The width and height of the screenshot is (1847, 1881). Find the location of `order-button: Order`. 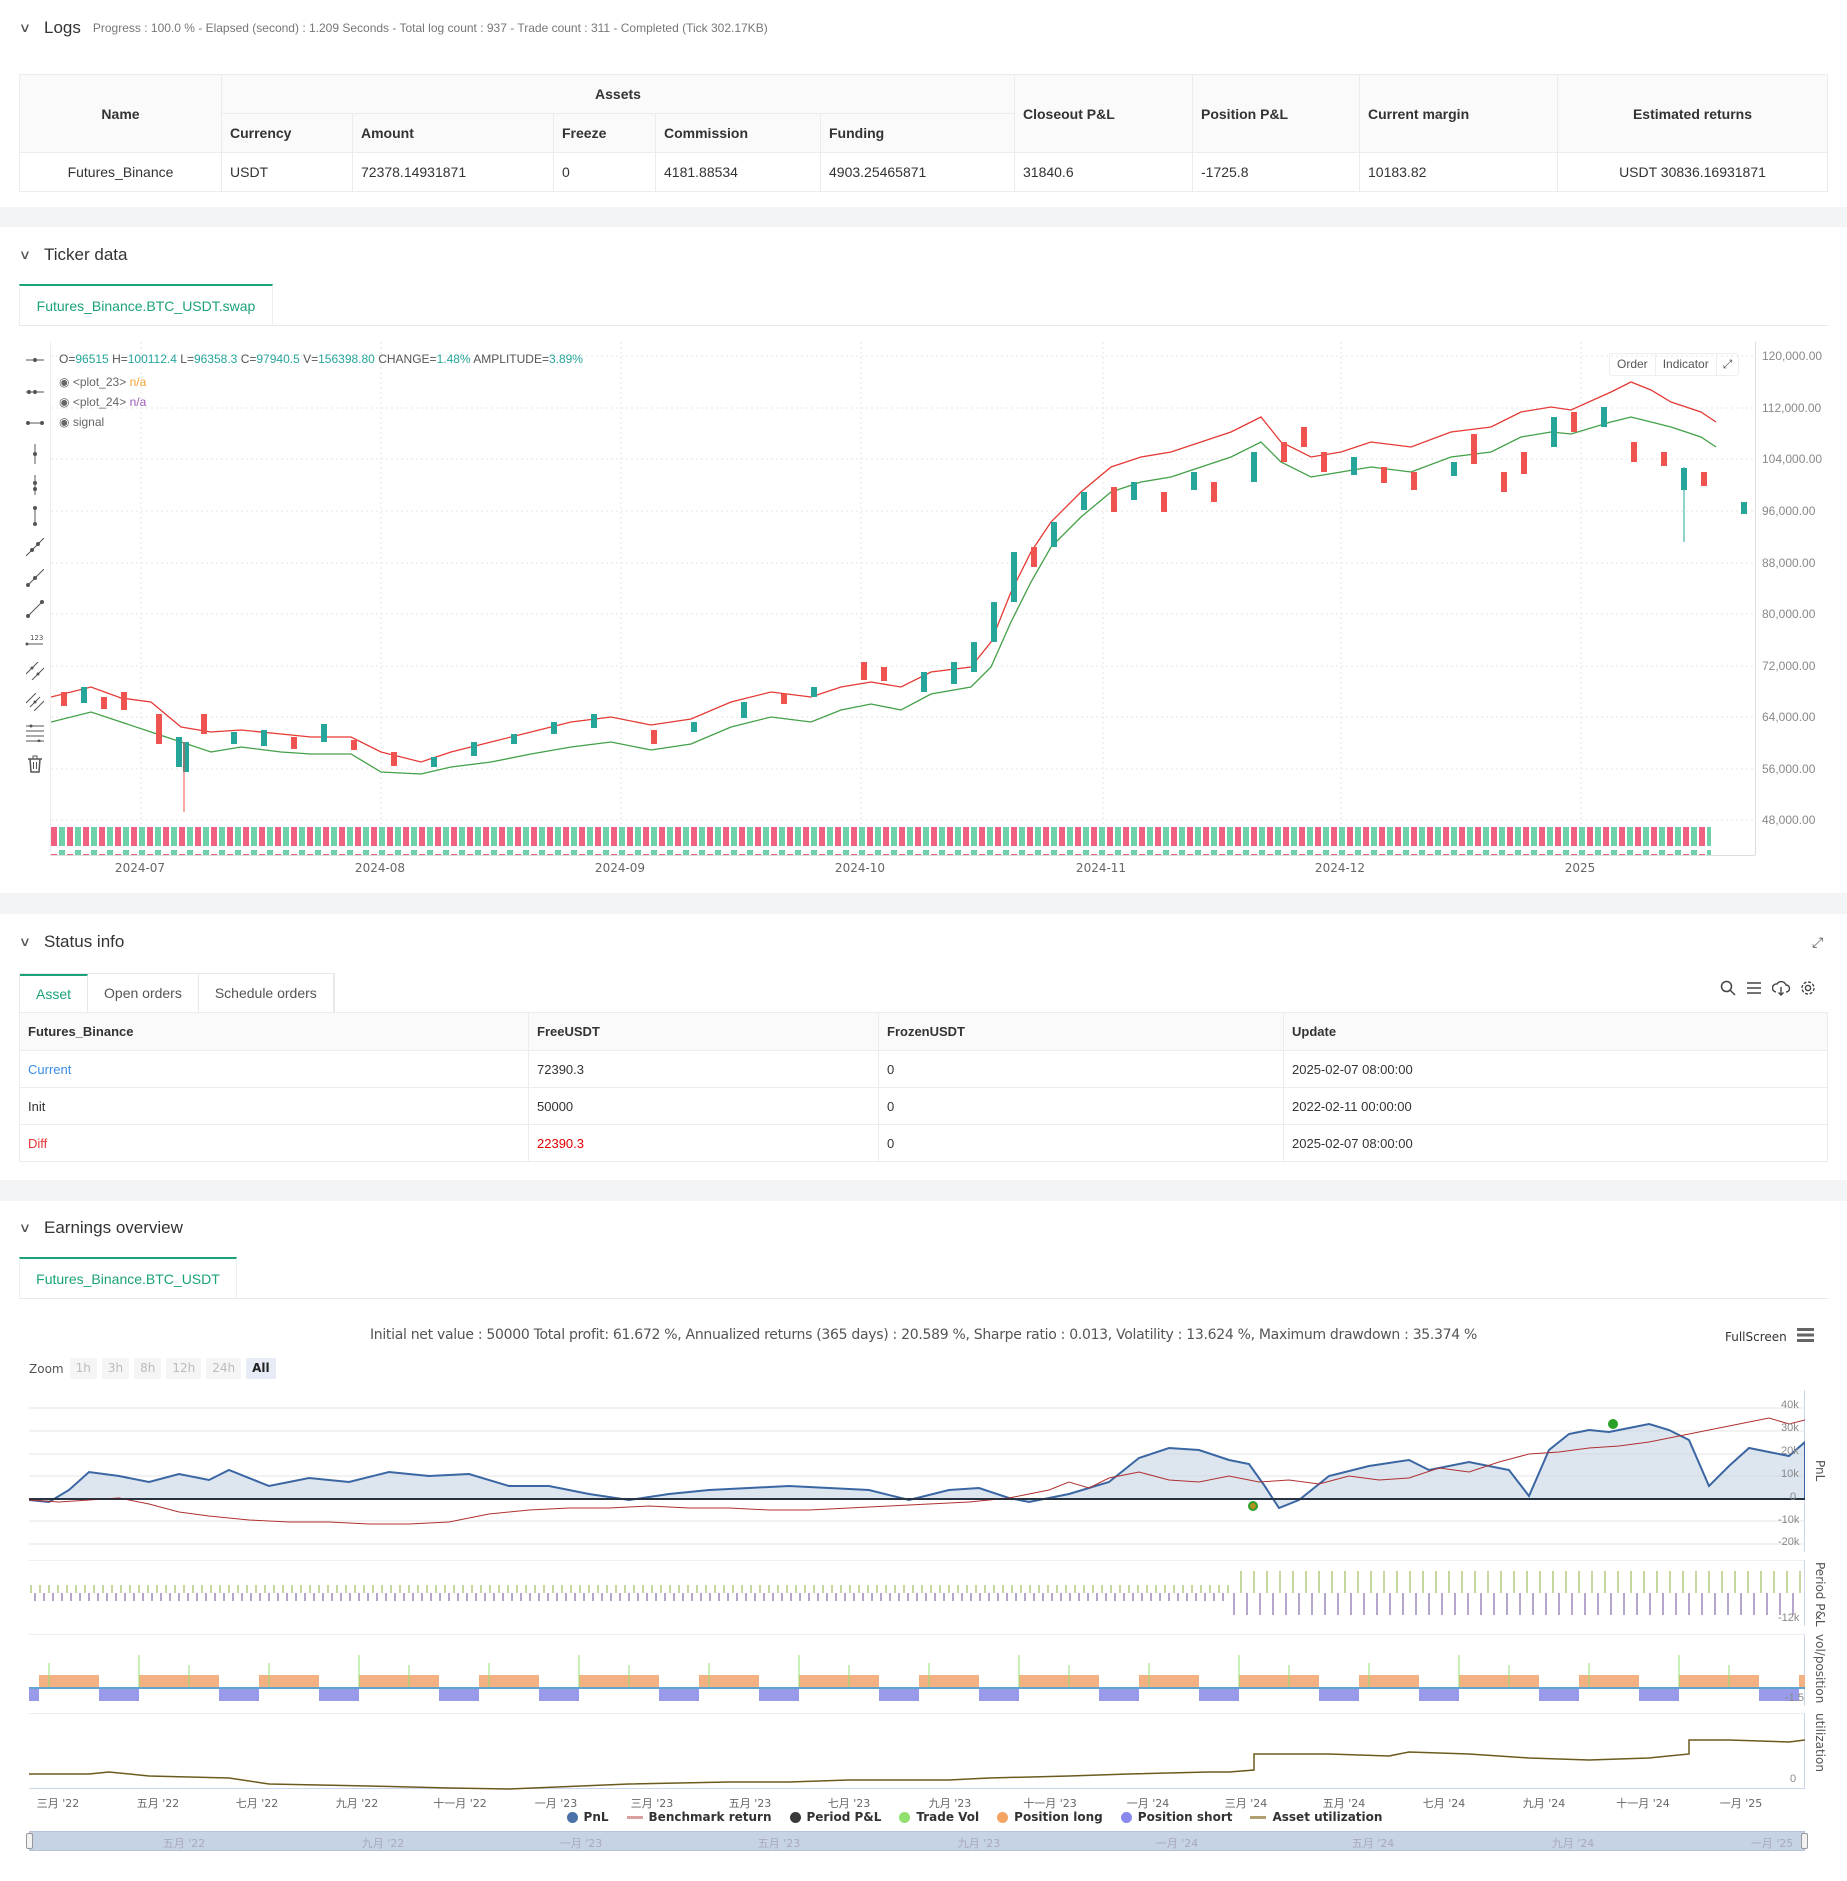

order-button: Order is located at coordinates (1633, 364).